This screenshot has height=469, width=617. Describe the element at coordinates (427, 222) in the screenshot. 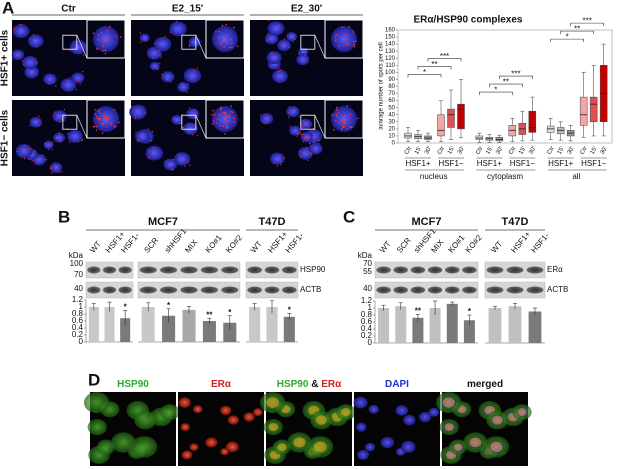

I see `group-label: MCF7` at that location.